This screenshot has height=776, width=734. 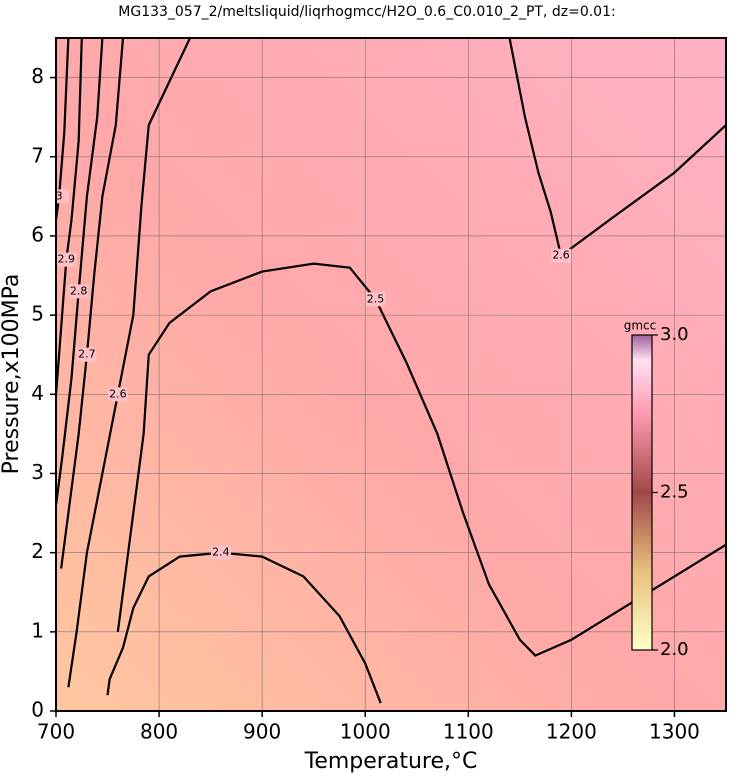 What do you see at coordinates (391, 761) in the screenshot?
I see `x-axis-label: Temperature,°C` at bounding box center [391, 761].